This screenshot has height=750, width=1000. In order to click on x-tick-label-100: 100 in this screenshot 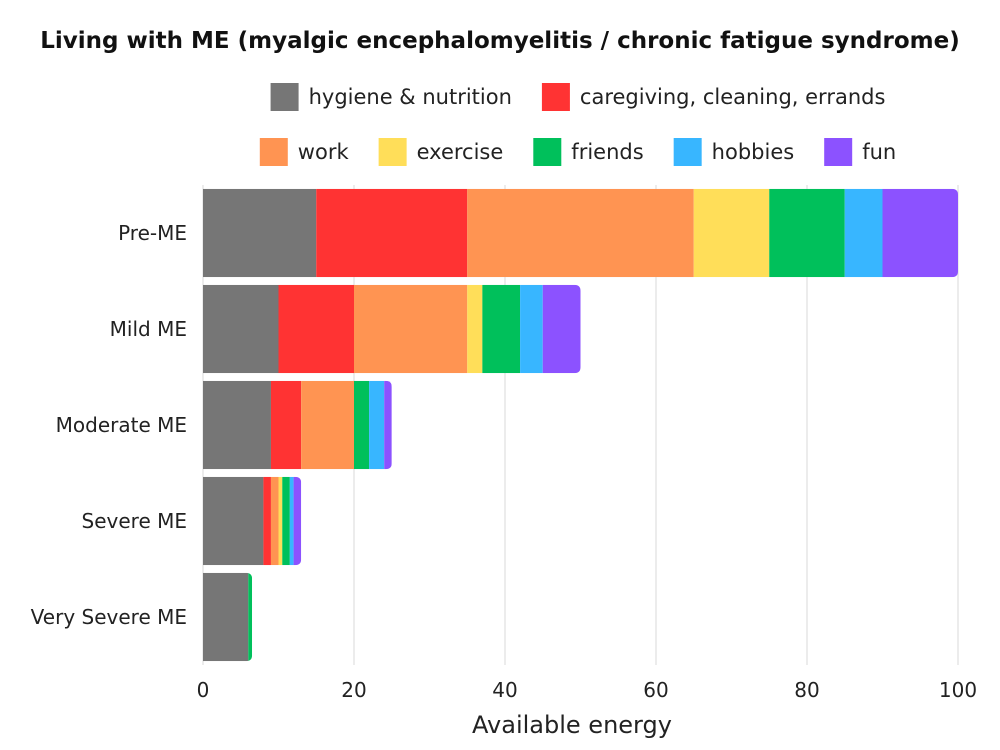, I will do `click(958, 690)`.